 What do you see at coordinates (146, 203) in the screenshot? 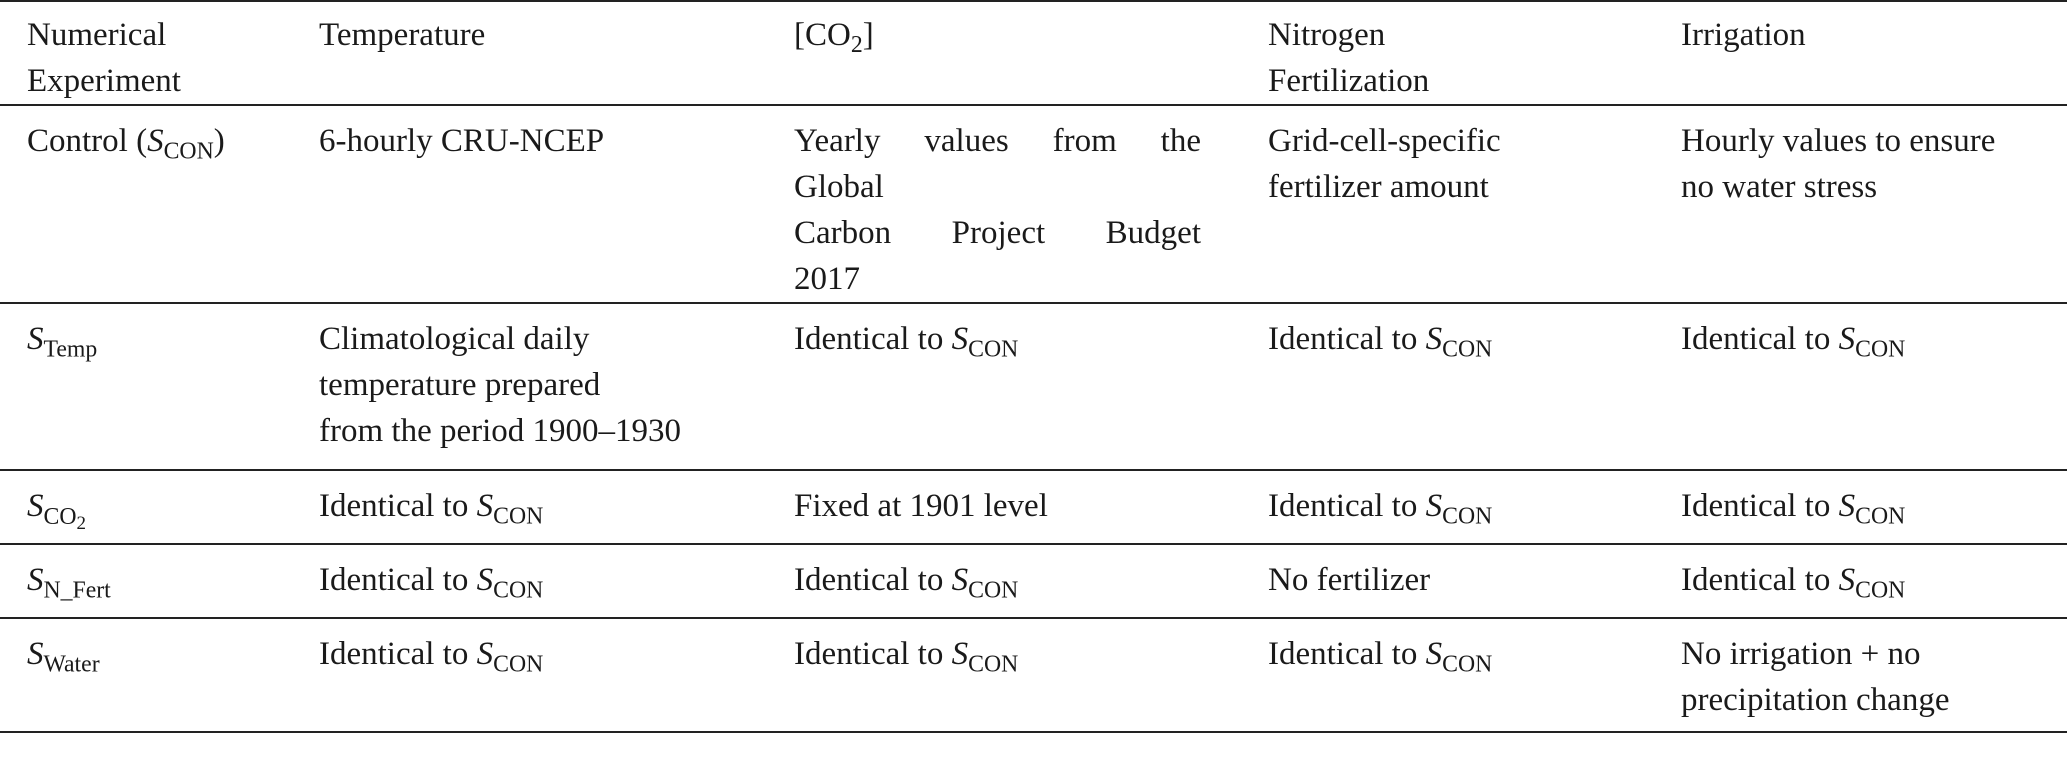
I see `row-label-control: Control (SCON)` at bounding box center [146, 203].